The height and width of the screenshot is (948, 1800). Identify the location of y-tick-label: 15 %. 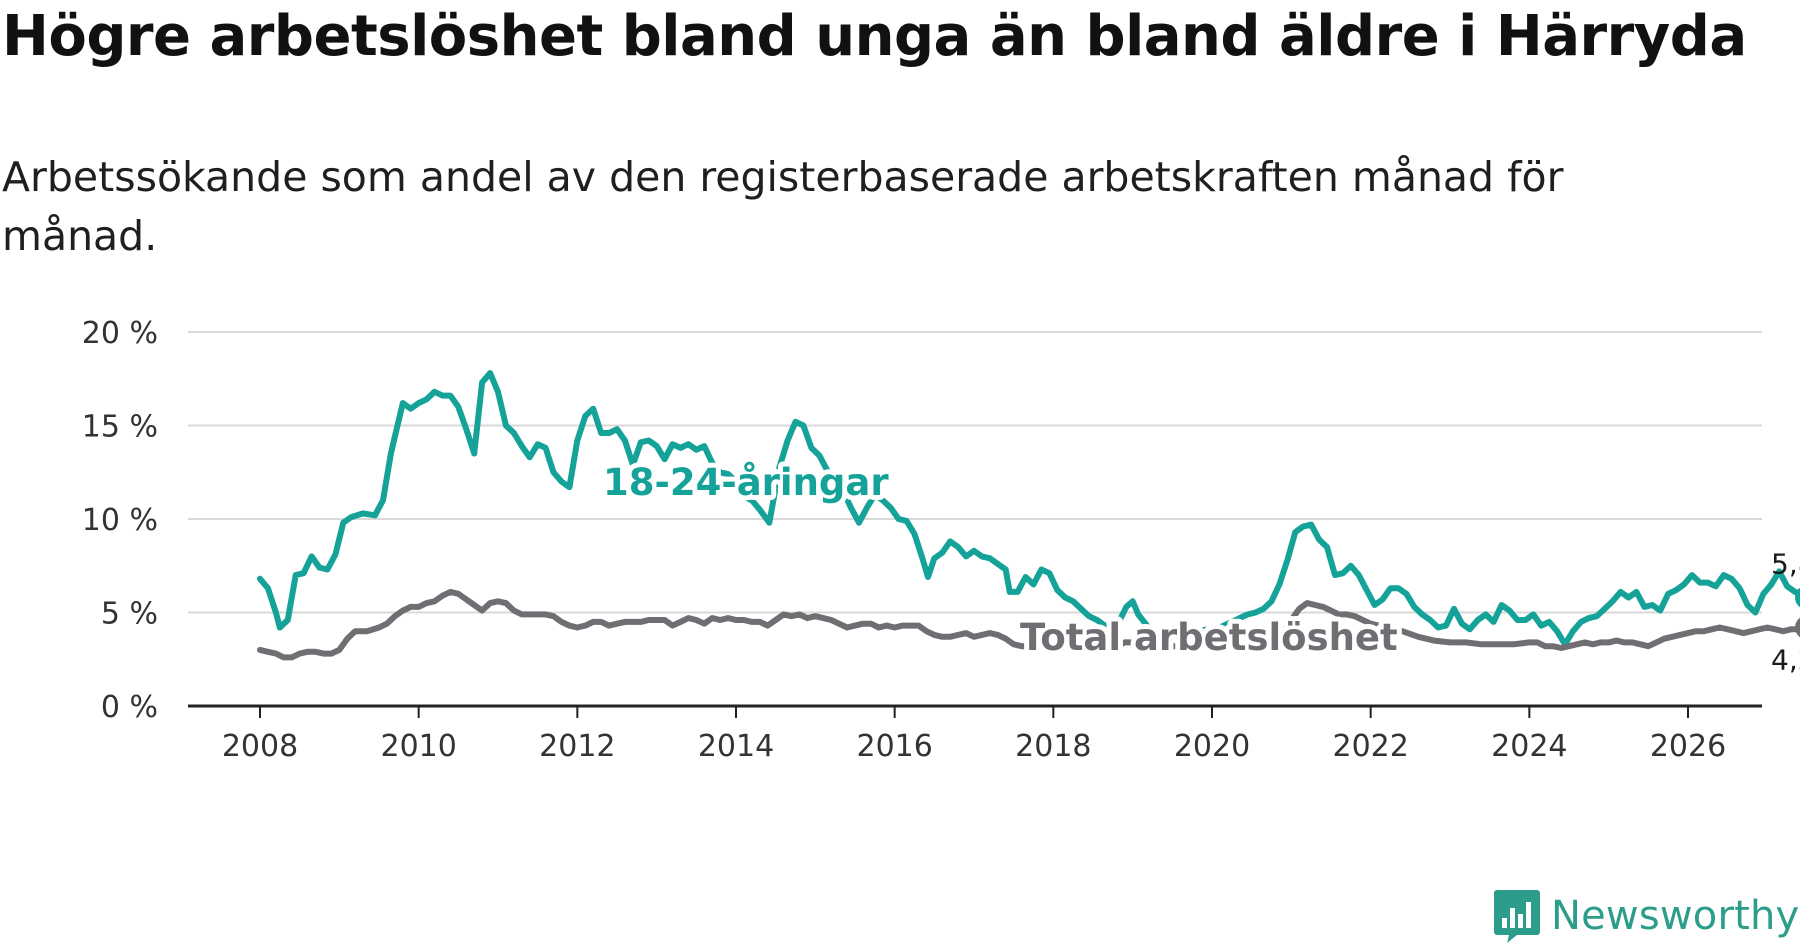
(120, 427).